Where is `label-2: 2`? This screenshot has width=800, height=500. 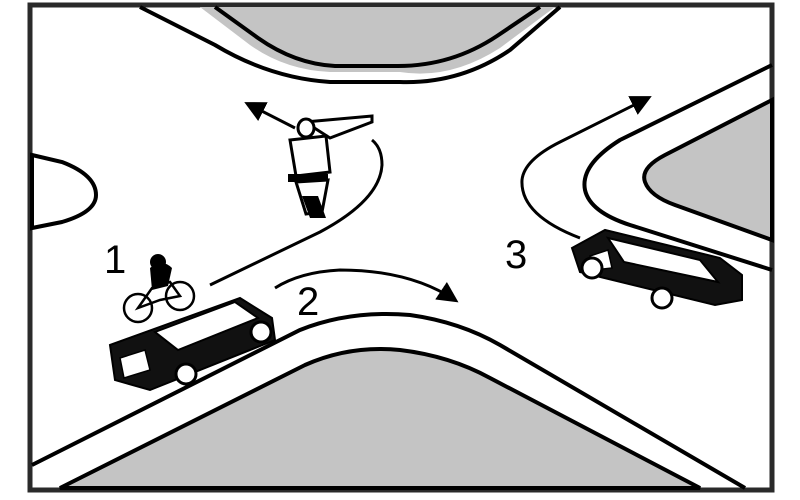 label-2: 2 is located at coordinates (308, 302).